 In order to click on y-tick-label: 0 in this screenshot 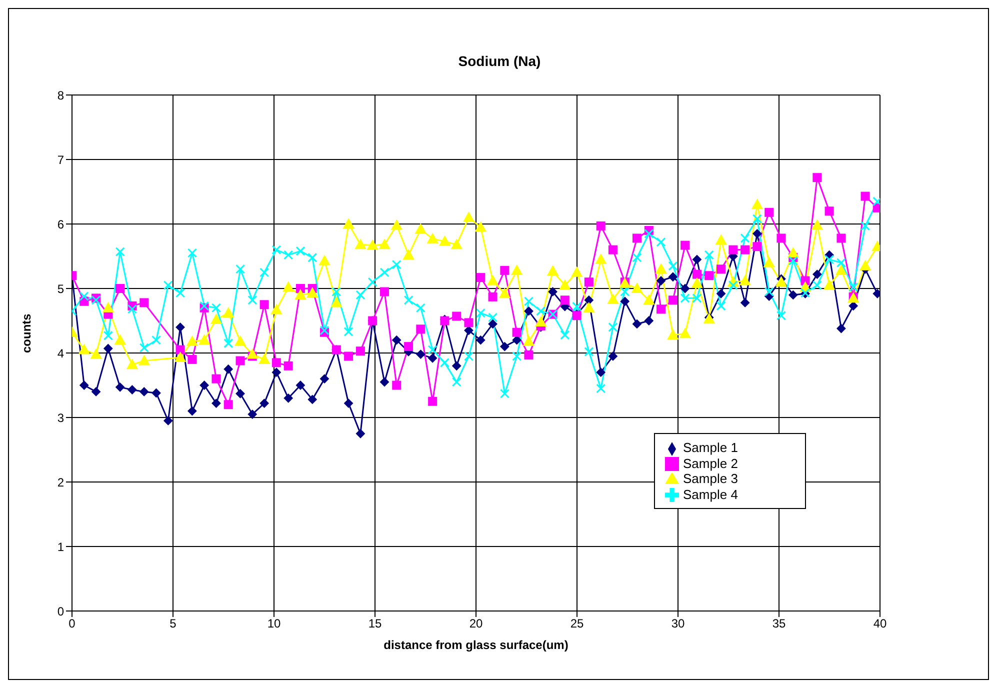, I will do `click(60, 611)`.